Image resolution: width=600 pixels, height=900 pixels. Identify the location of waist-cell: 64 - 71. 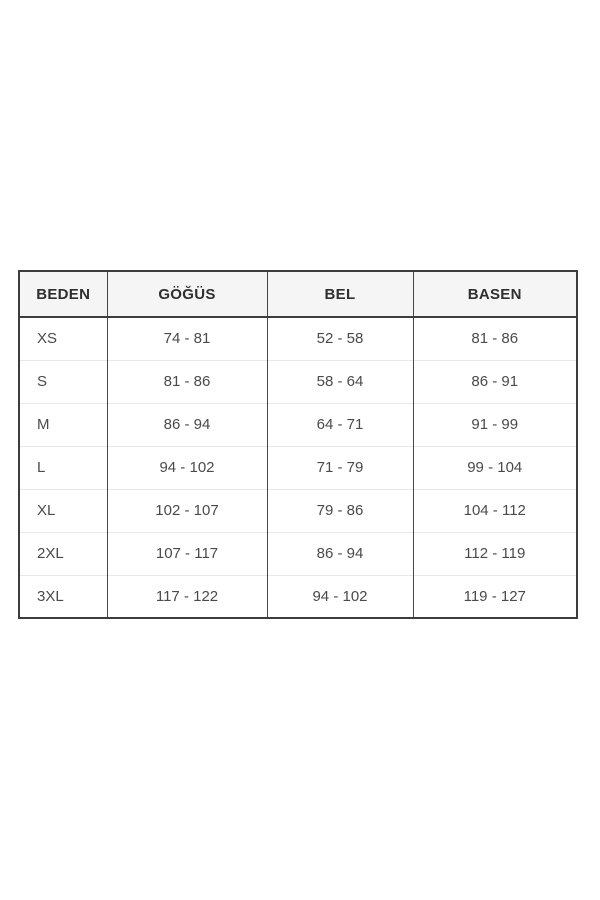
(339, 424).